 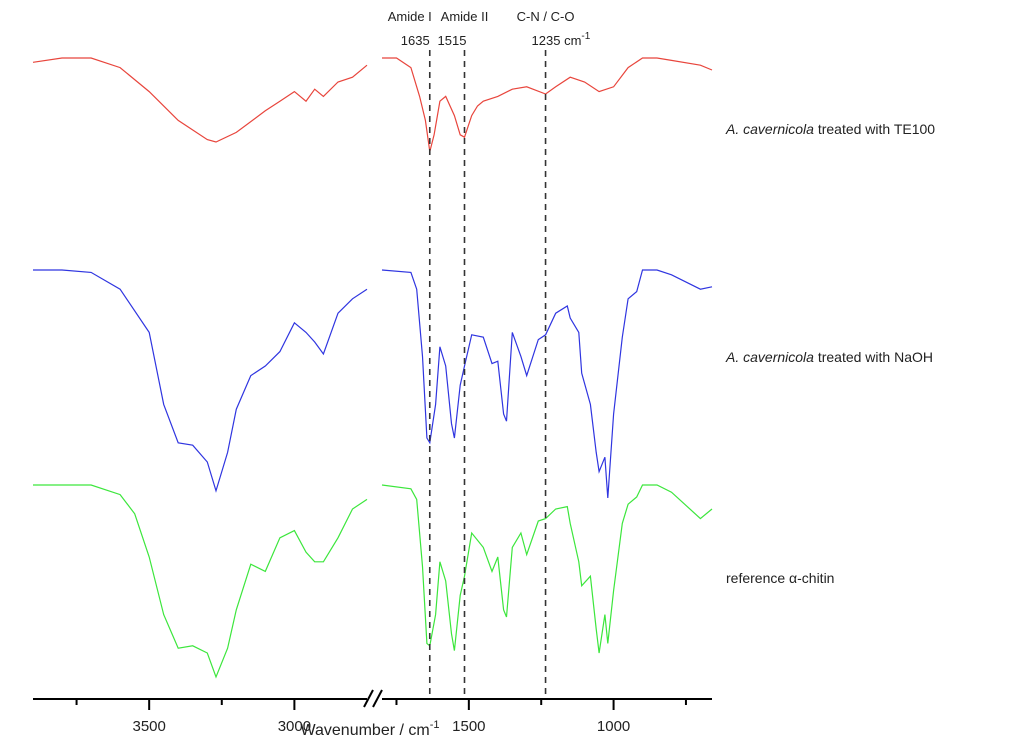 I want to click on x-tick-label-3500: 3500, so click(x=148, y=726).